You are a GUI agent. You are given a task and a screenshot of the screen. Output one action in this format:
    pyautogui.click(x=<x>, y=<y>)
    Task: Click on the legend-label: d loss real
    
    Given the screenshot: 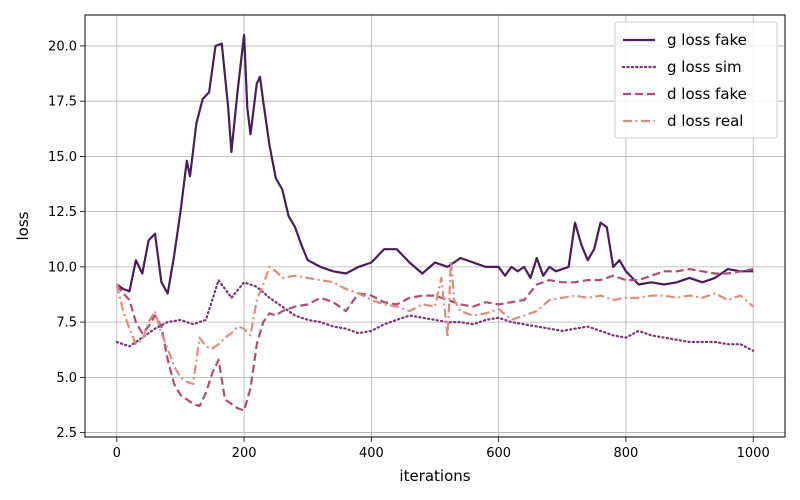 What is the action you would take?
    pyautogui.click(x=705, y=121)
    